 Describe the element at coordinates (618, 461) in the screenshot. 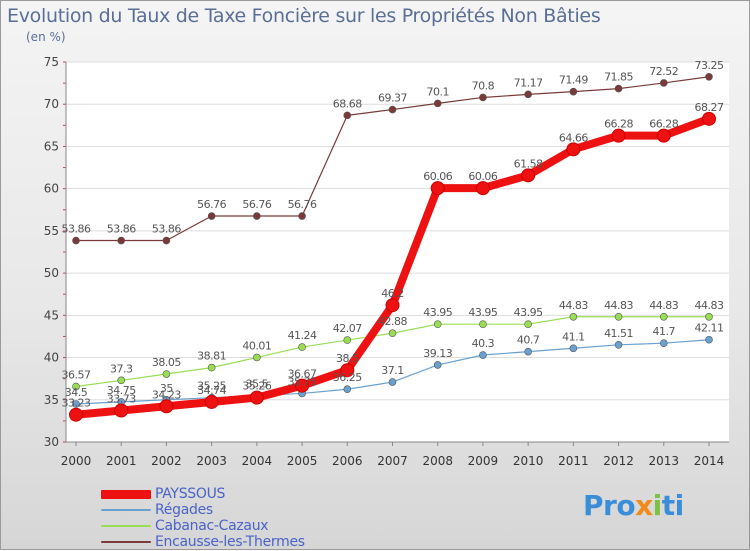

I see `x-tick-label: 2012` at that location.